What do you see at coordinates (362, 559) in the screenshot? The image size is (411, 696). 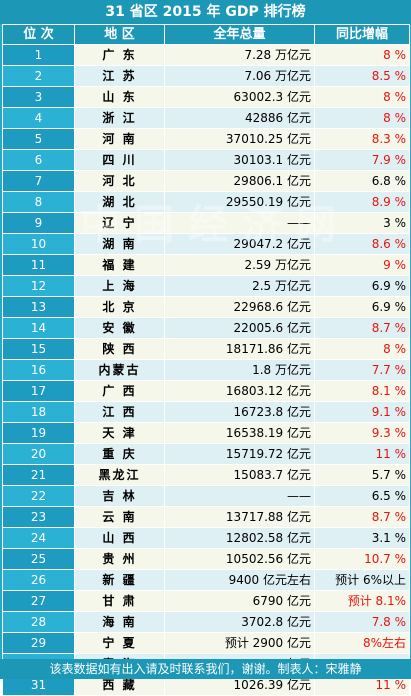 I see `growth-cell: 10.7 %` at bounding box center [362, 559].